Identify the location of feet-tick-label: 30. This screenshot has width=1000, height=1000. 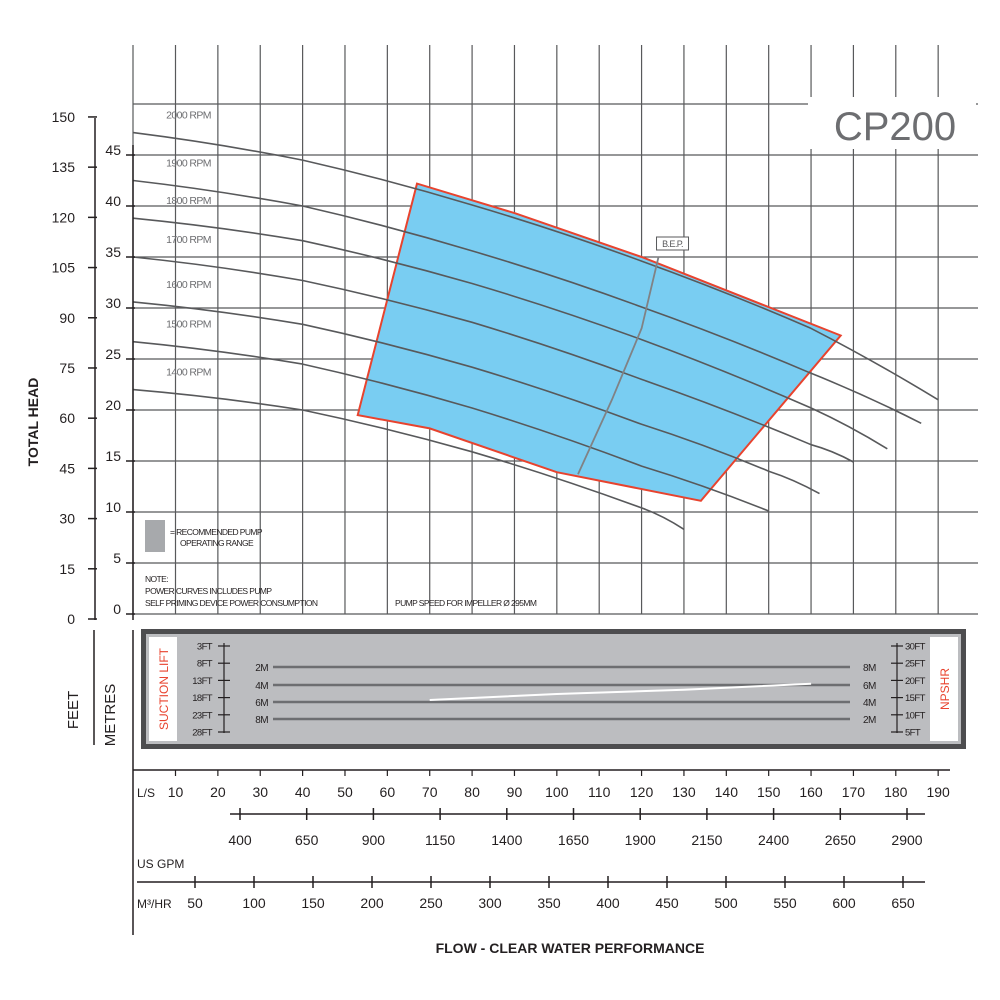
(67, 519).